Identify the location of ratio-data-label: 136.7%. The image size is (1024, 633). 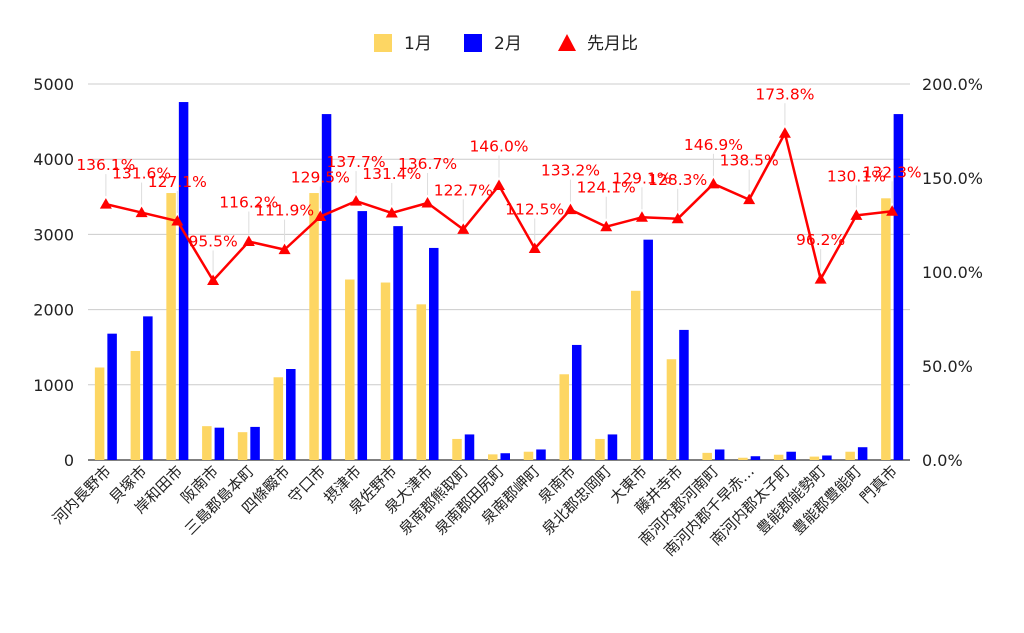
(427, 164).